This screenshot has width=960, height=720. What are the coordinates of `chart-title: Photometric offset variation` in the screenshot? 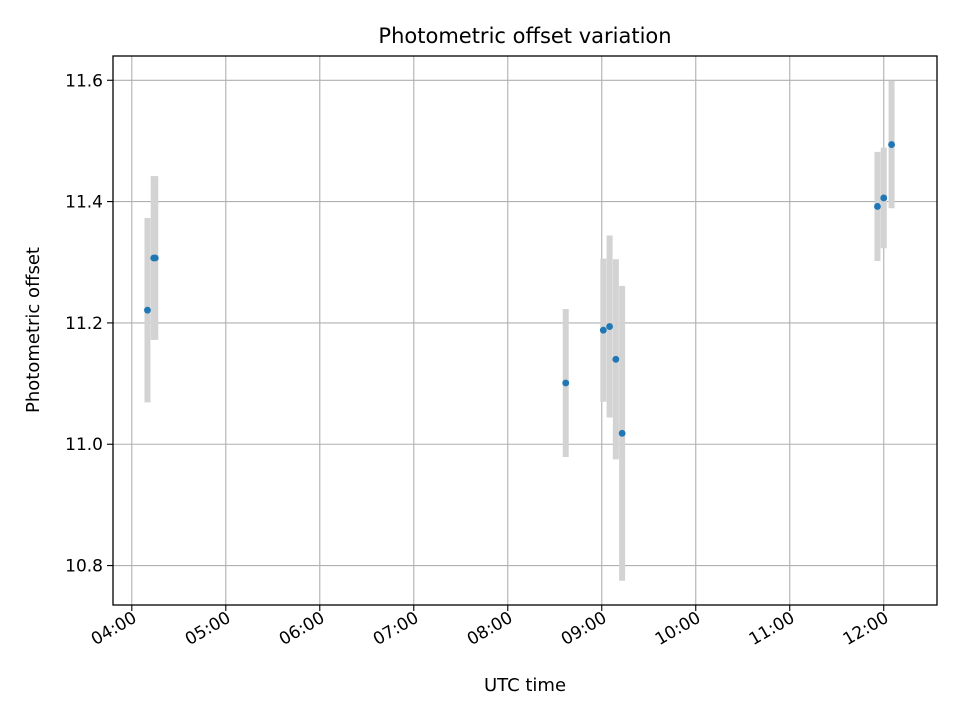 It's located at (524, 36).